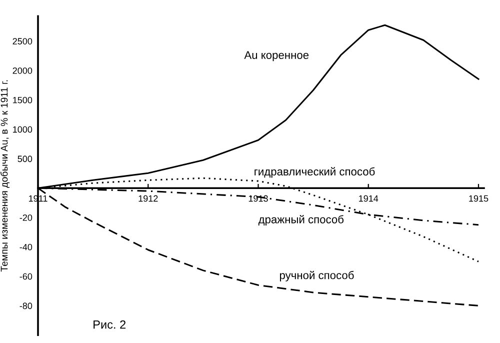 The image size is (500, 343). What do you see at coordinates (22, 129) in the screenshot?
I see `y-tick-label: 1000` at bounding box center [22, 129].